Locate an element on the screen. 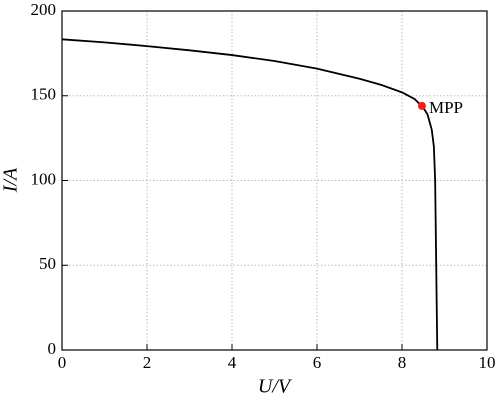  x-axis-title: U/V is located at coordinates (275, 387).